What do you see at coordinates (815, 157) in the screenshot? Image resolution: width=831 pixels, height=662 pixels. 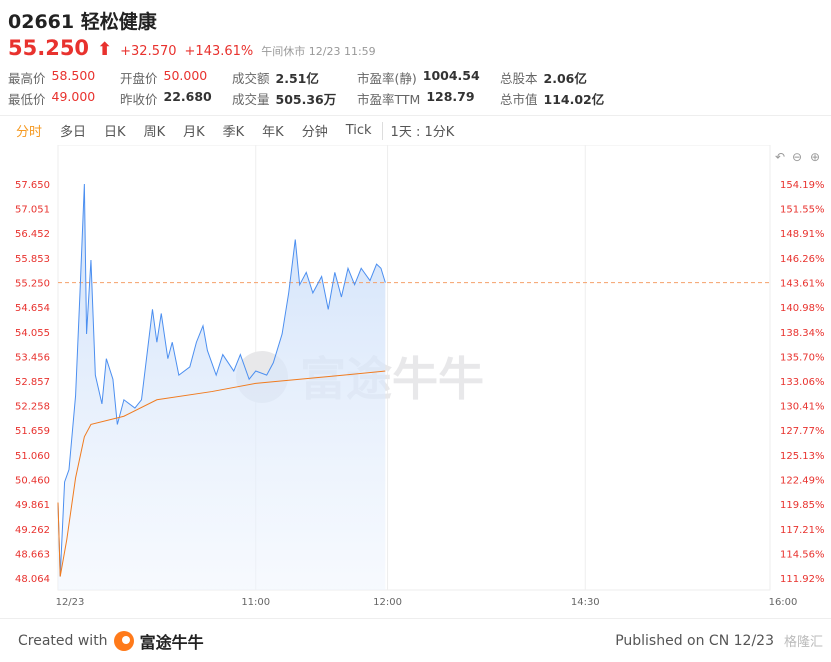 I see `zoom-in-icon: ⊕` at bounding box center [815, 157].